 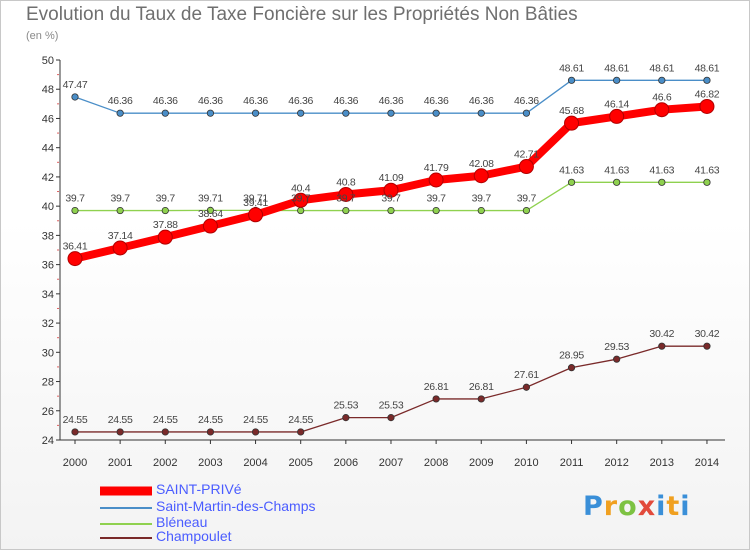 I want to click on x-tick-label: 2011, so click(x=572, y=463).